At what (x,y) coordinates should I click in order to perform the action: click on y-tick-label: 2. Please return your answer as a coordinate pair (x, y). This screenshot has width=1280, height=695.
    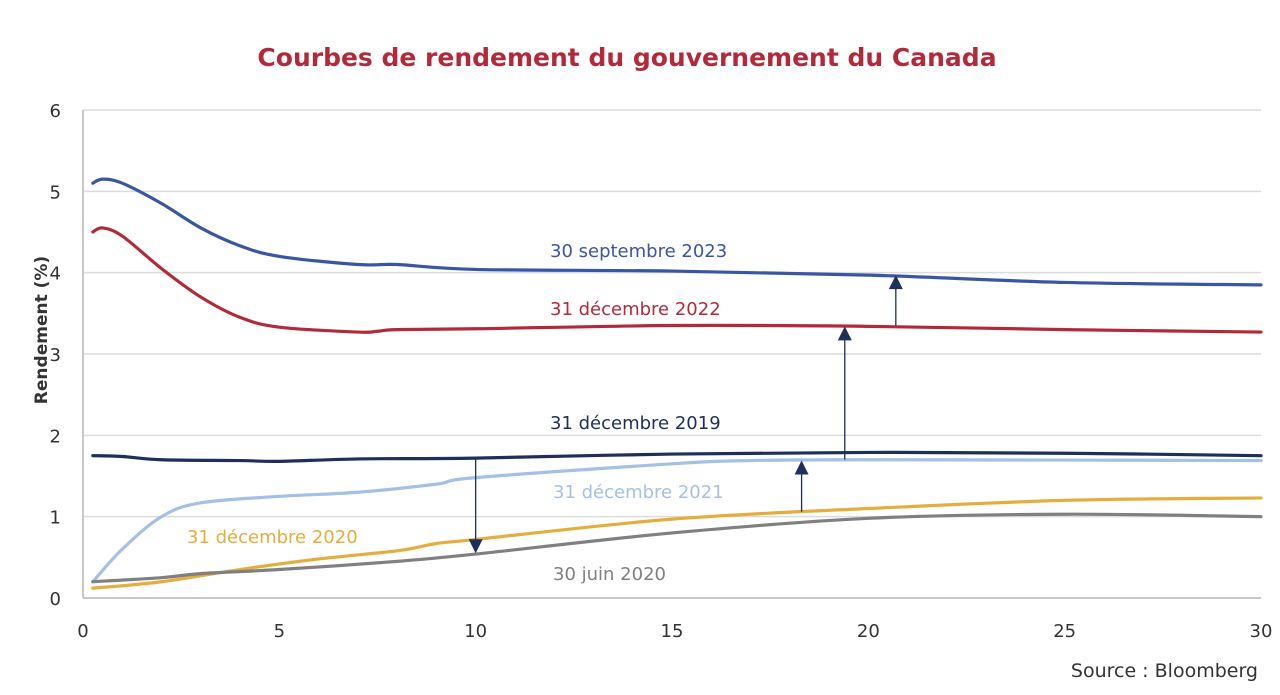
    Looking at the image, I should click on (55, 436).